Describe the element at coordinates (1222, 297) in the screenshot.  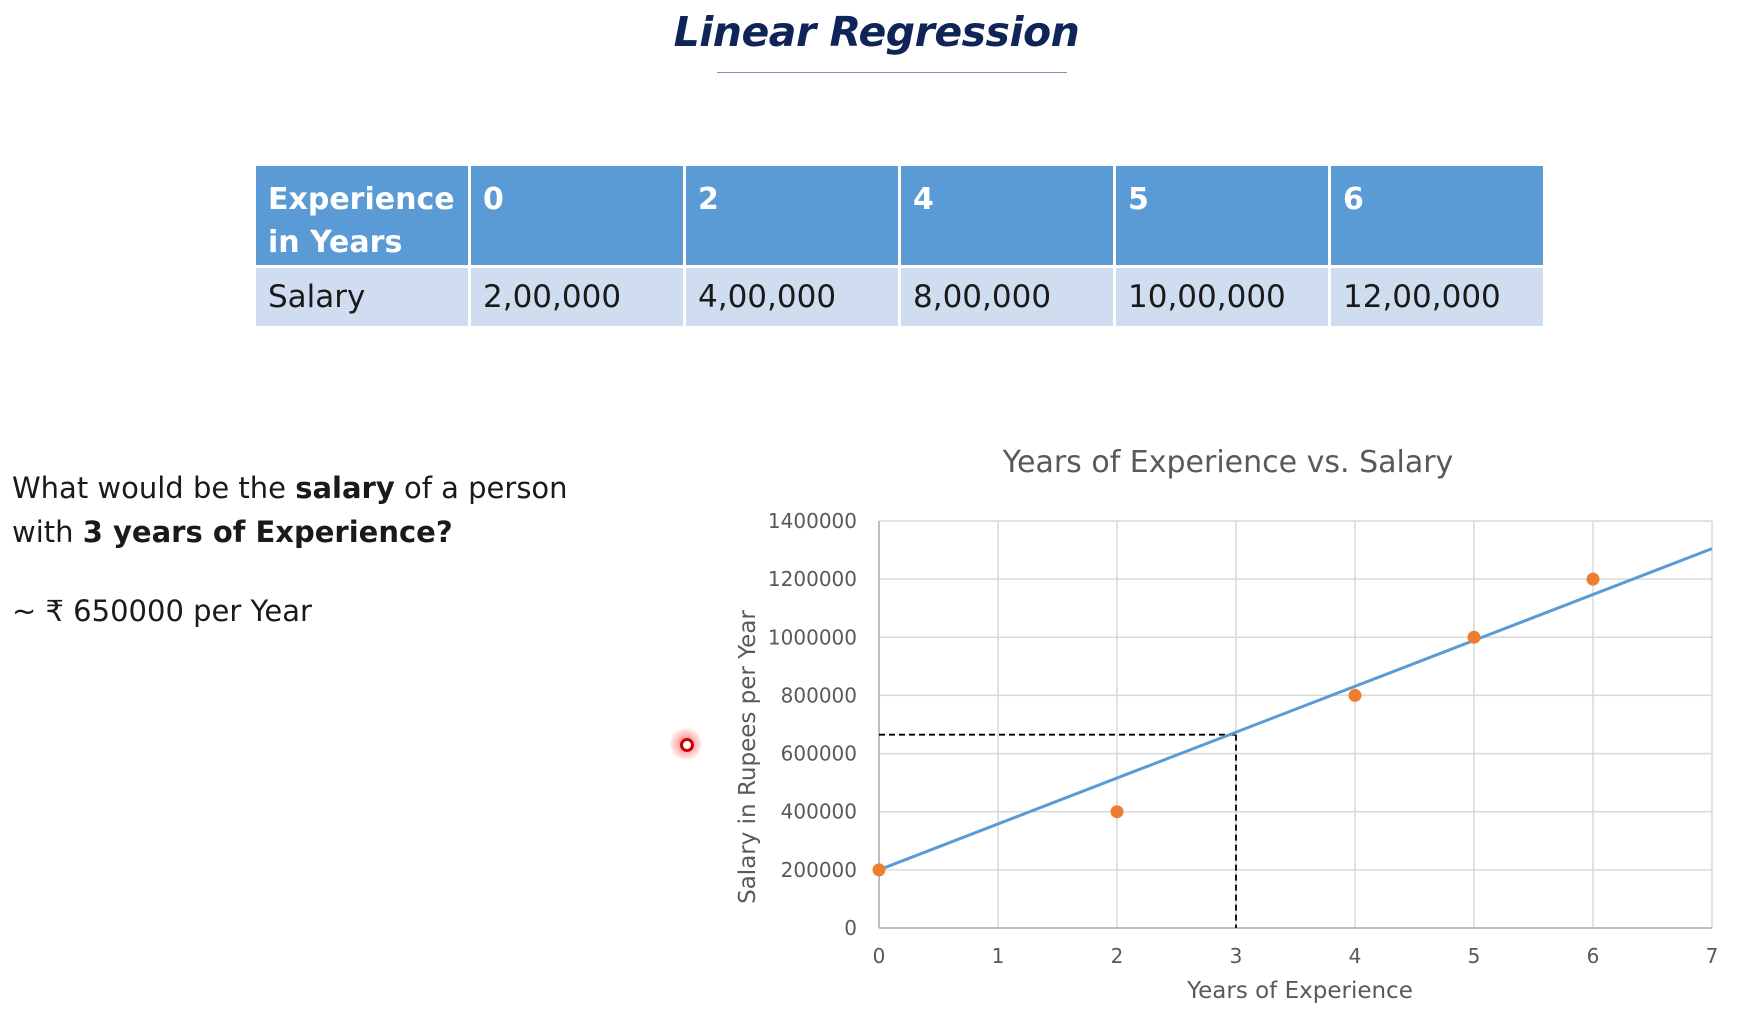
I see `table-cell: 10,00,000` at that location.